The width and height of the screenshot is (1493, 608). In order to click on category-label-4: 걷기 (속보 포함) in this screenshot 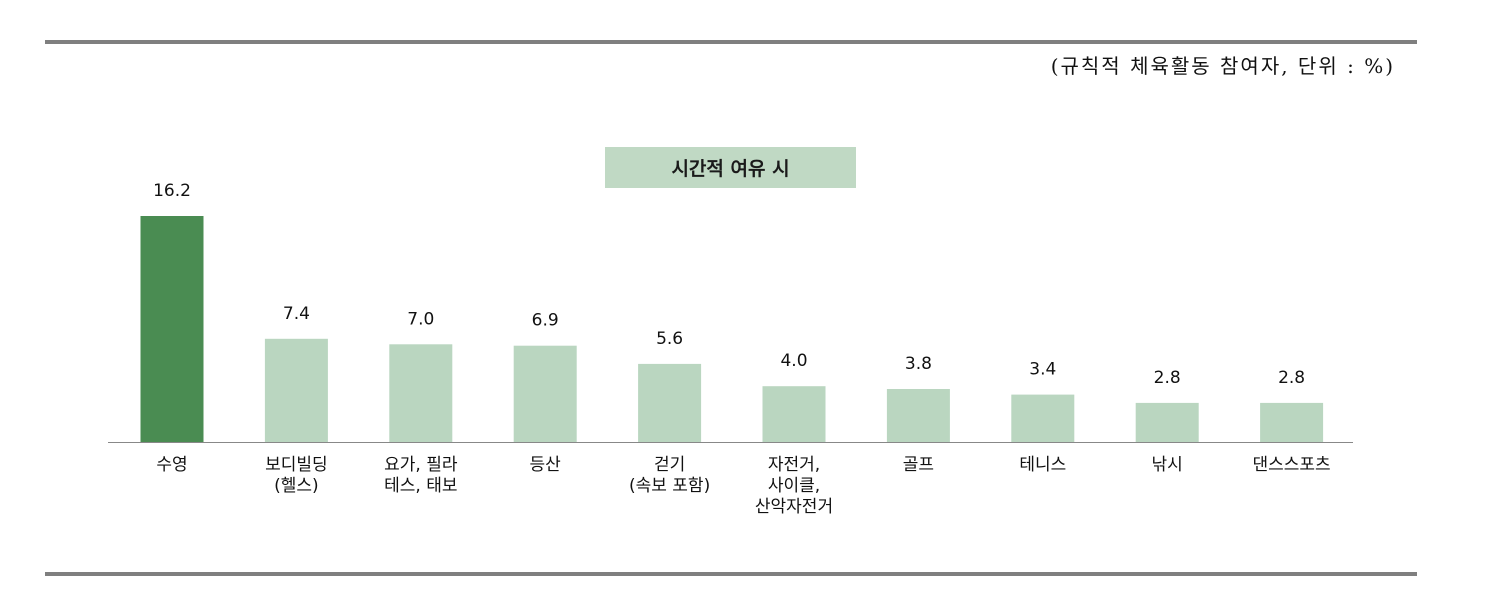, I will do `click(669, 475)`.